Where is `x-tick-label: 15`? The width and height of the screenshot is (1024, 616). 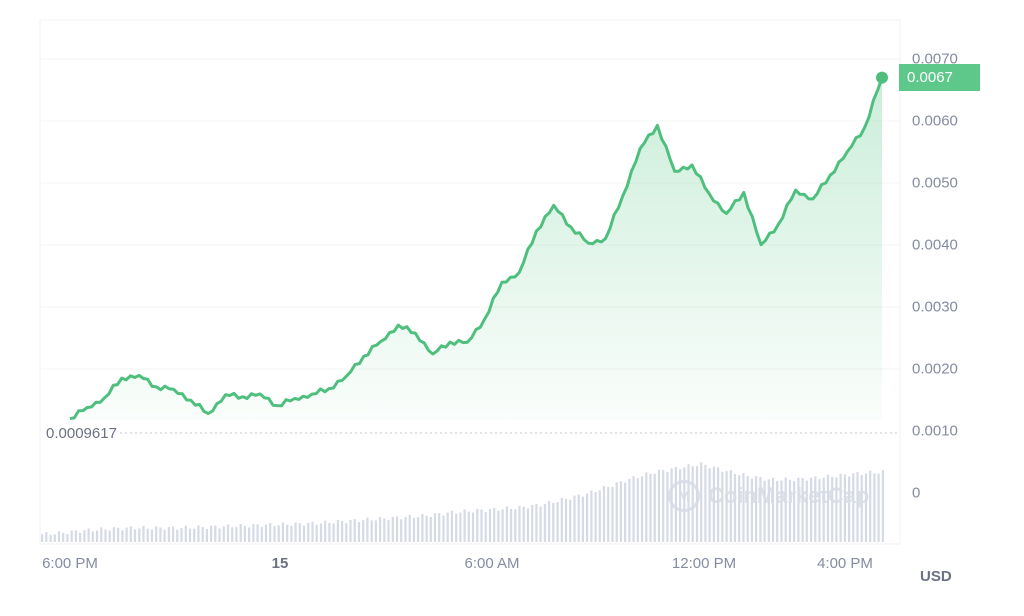
x-tick-label: 15 is located at coordinates (280, 563).